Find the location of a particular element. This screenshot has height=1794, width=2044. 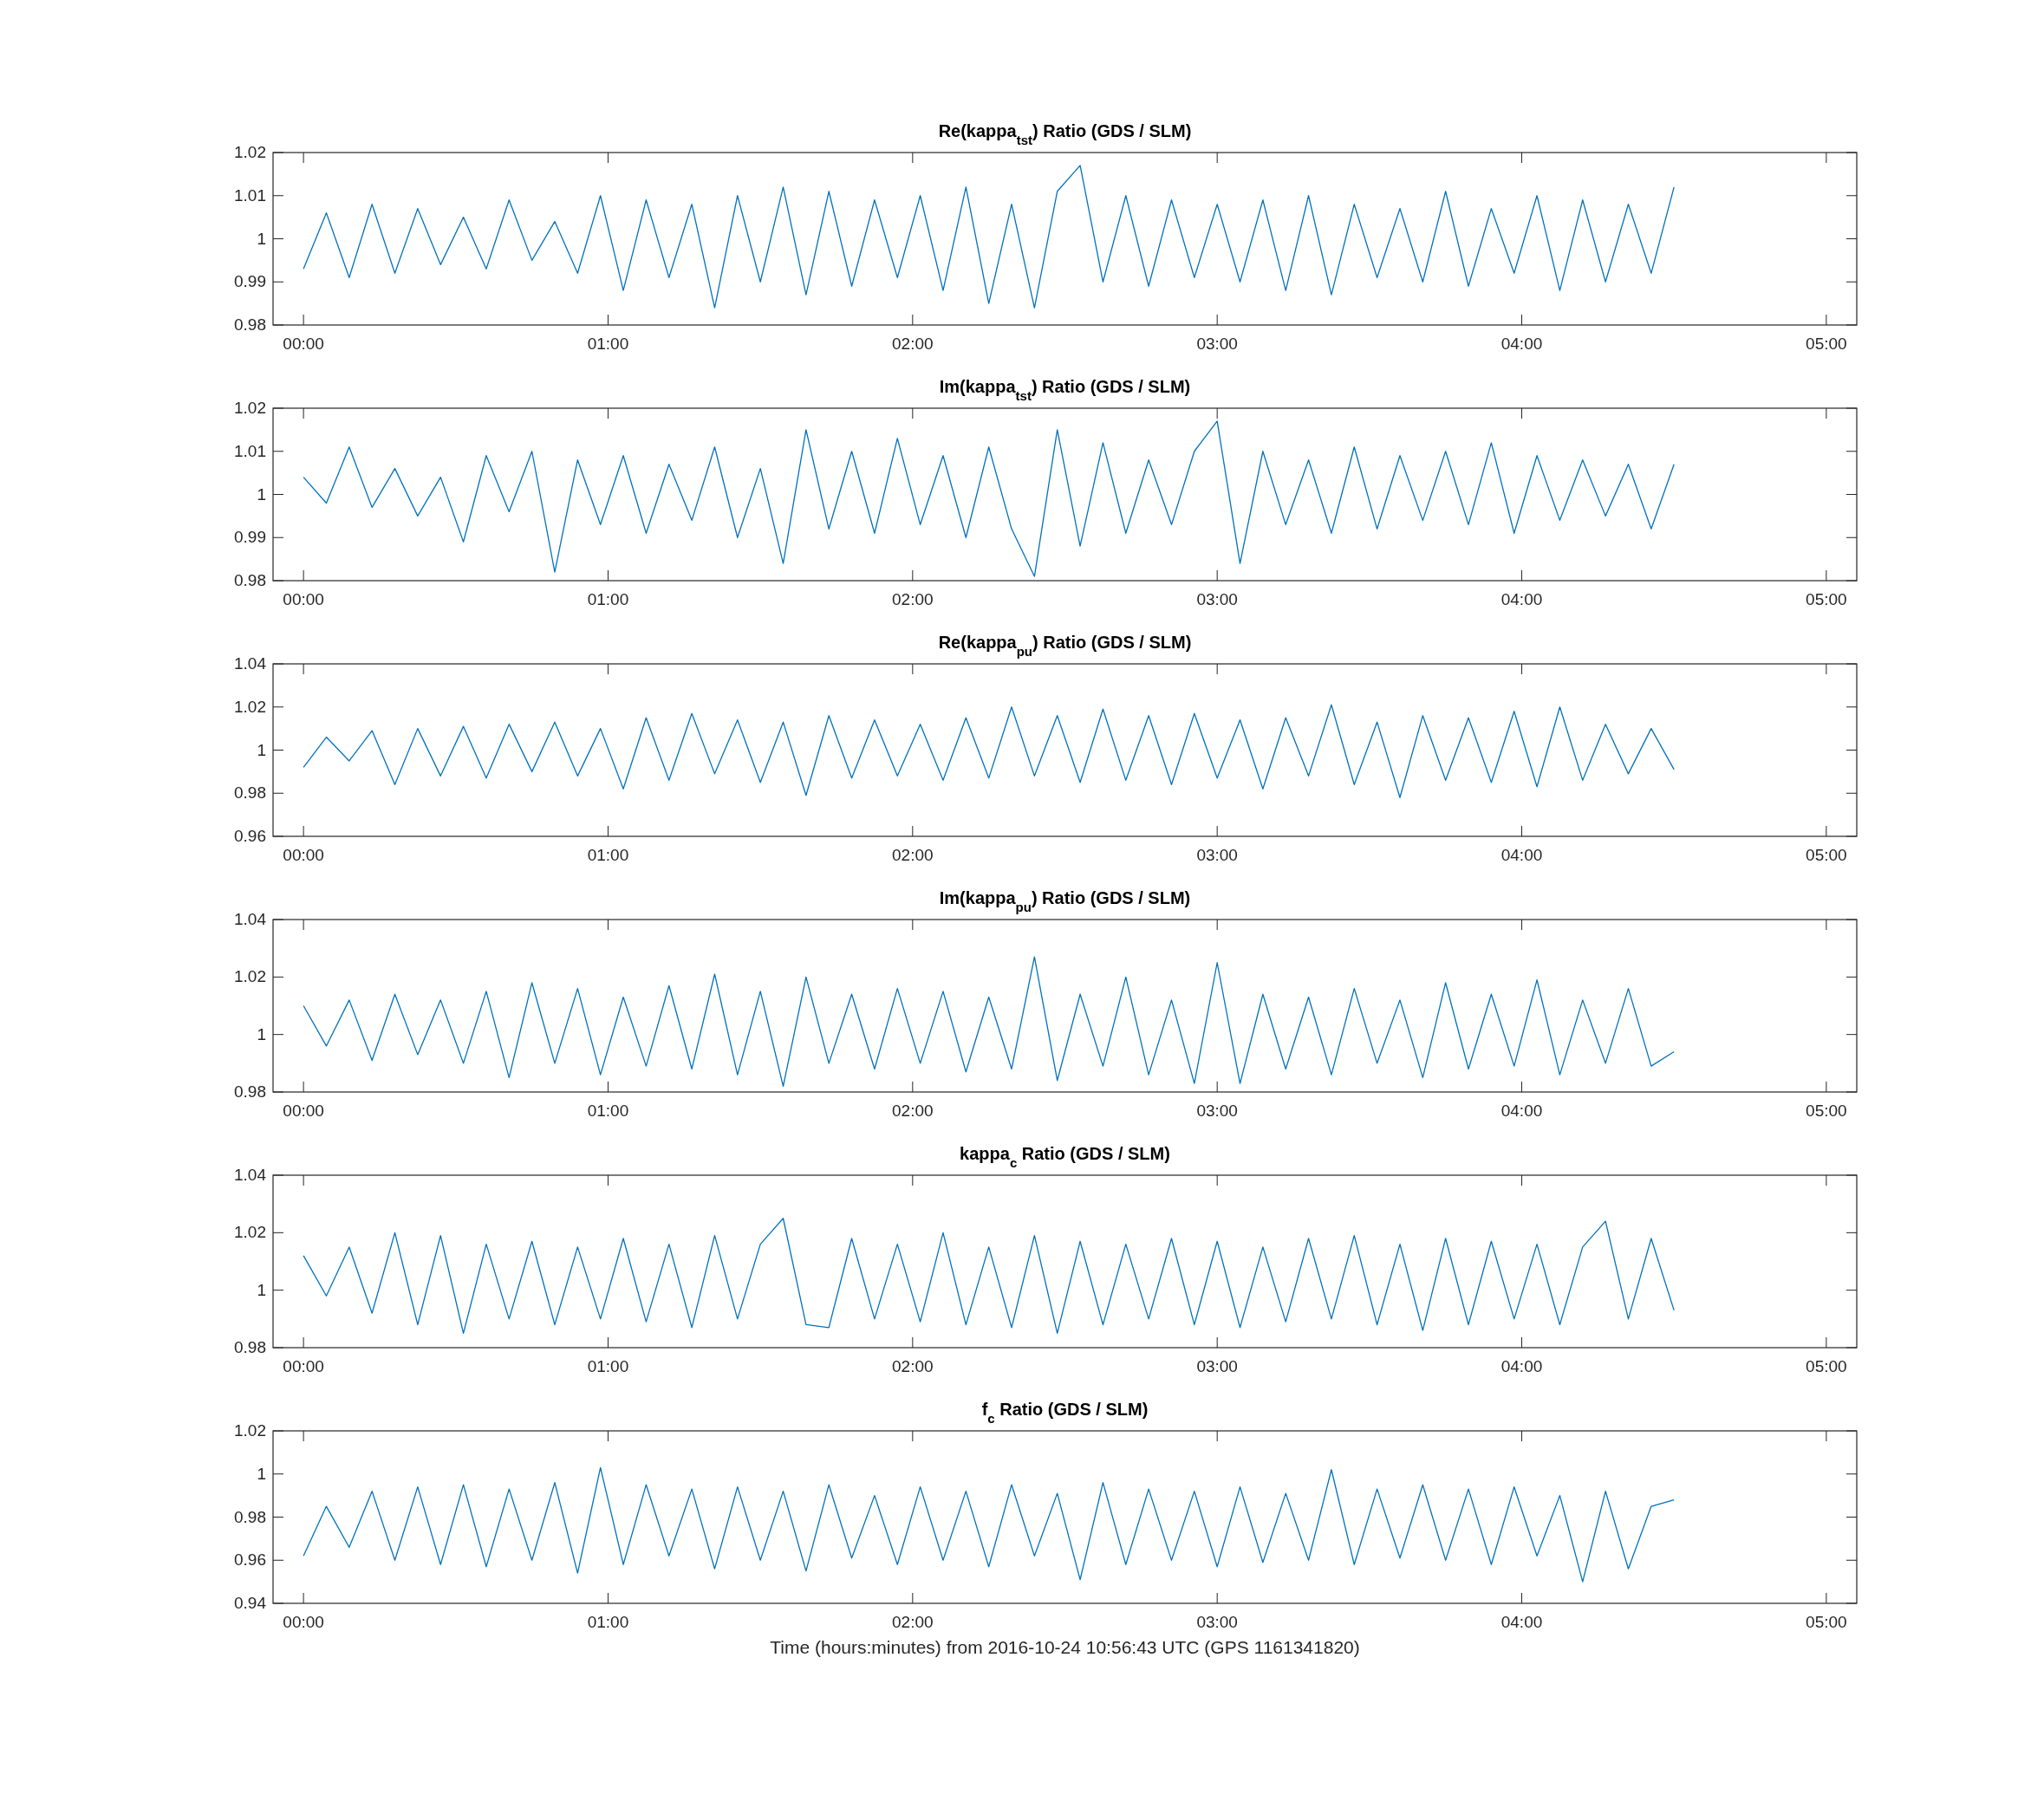

chart-title: Im(kappa$_{tst}$) Ratio (GDS / SLM) is located at coordinates (1065, 390).